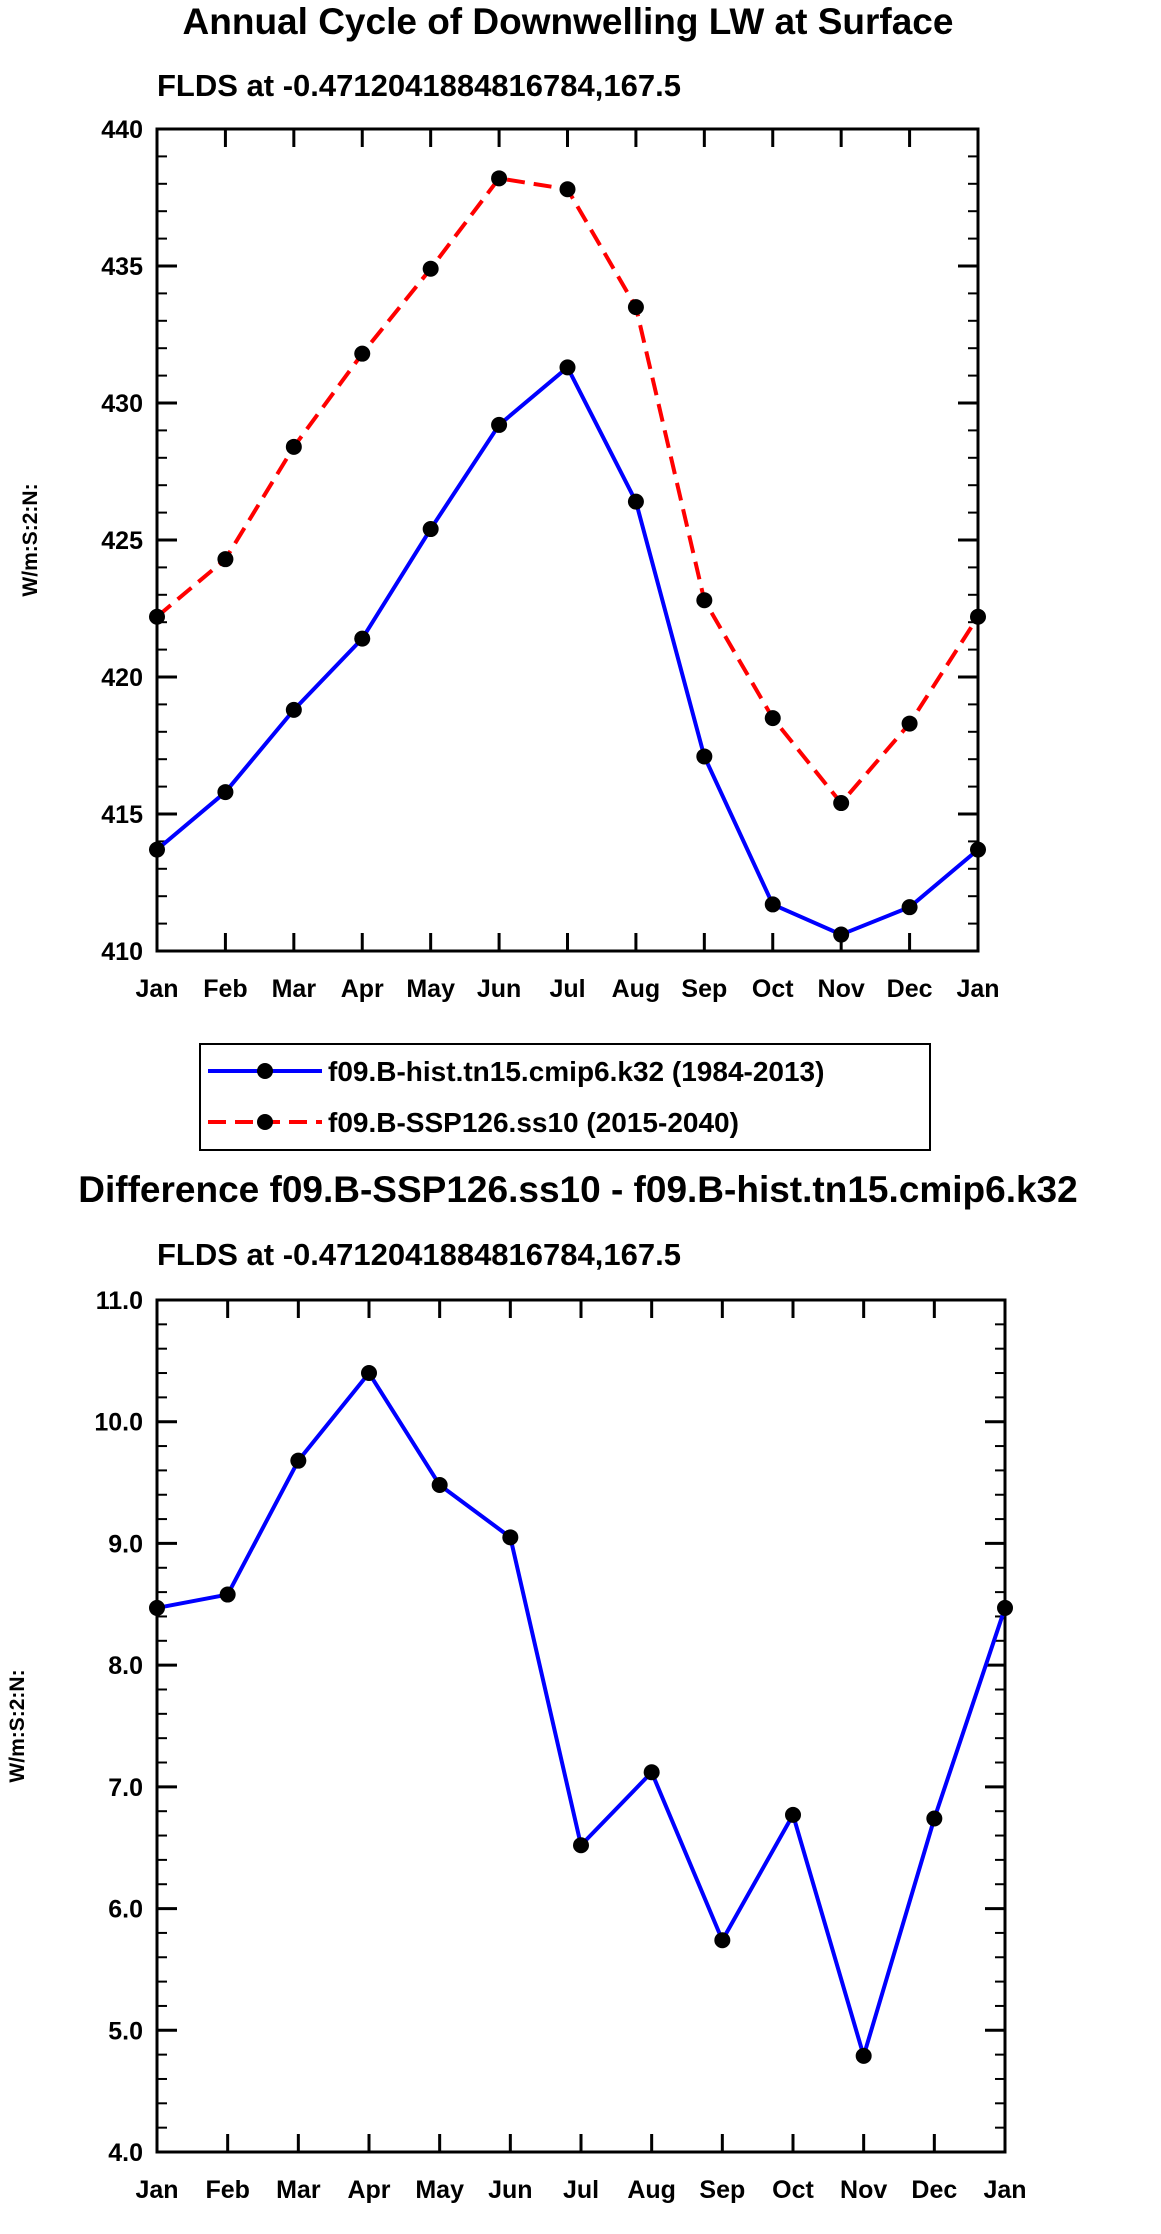 This screenshot has width=1161, height=2234. I want to click on y-tick-label: 5.0, so click(125, 2031).